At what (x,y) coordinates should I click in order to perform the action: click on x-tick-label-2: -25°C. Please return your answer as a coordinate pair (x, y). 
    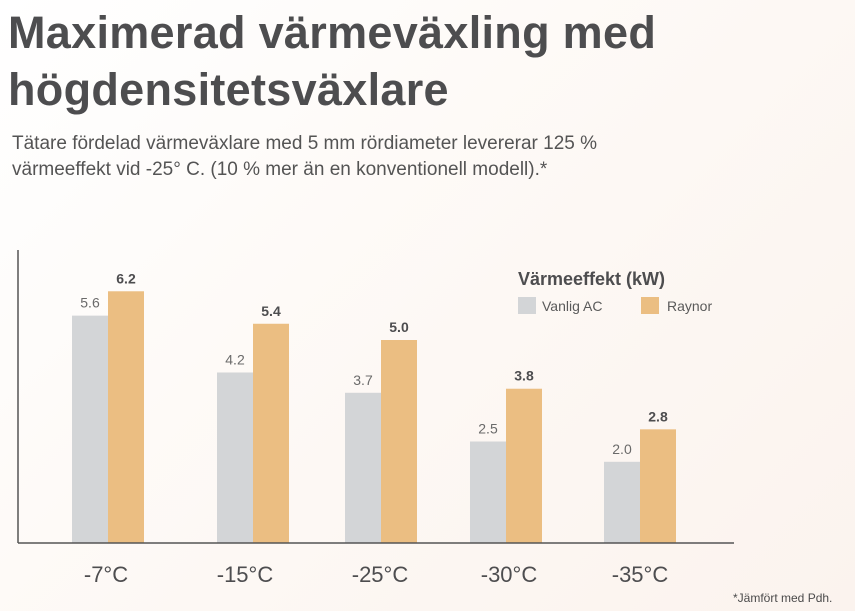
    Looking at the image, I should click on (380, 574).